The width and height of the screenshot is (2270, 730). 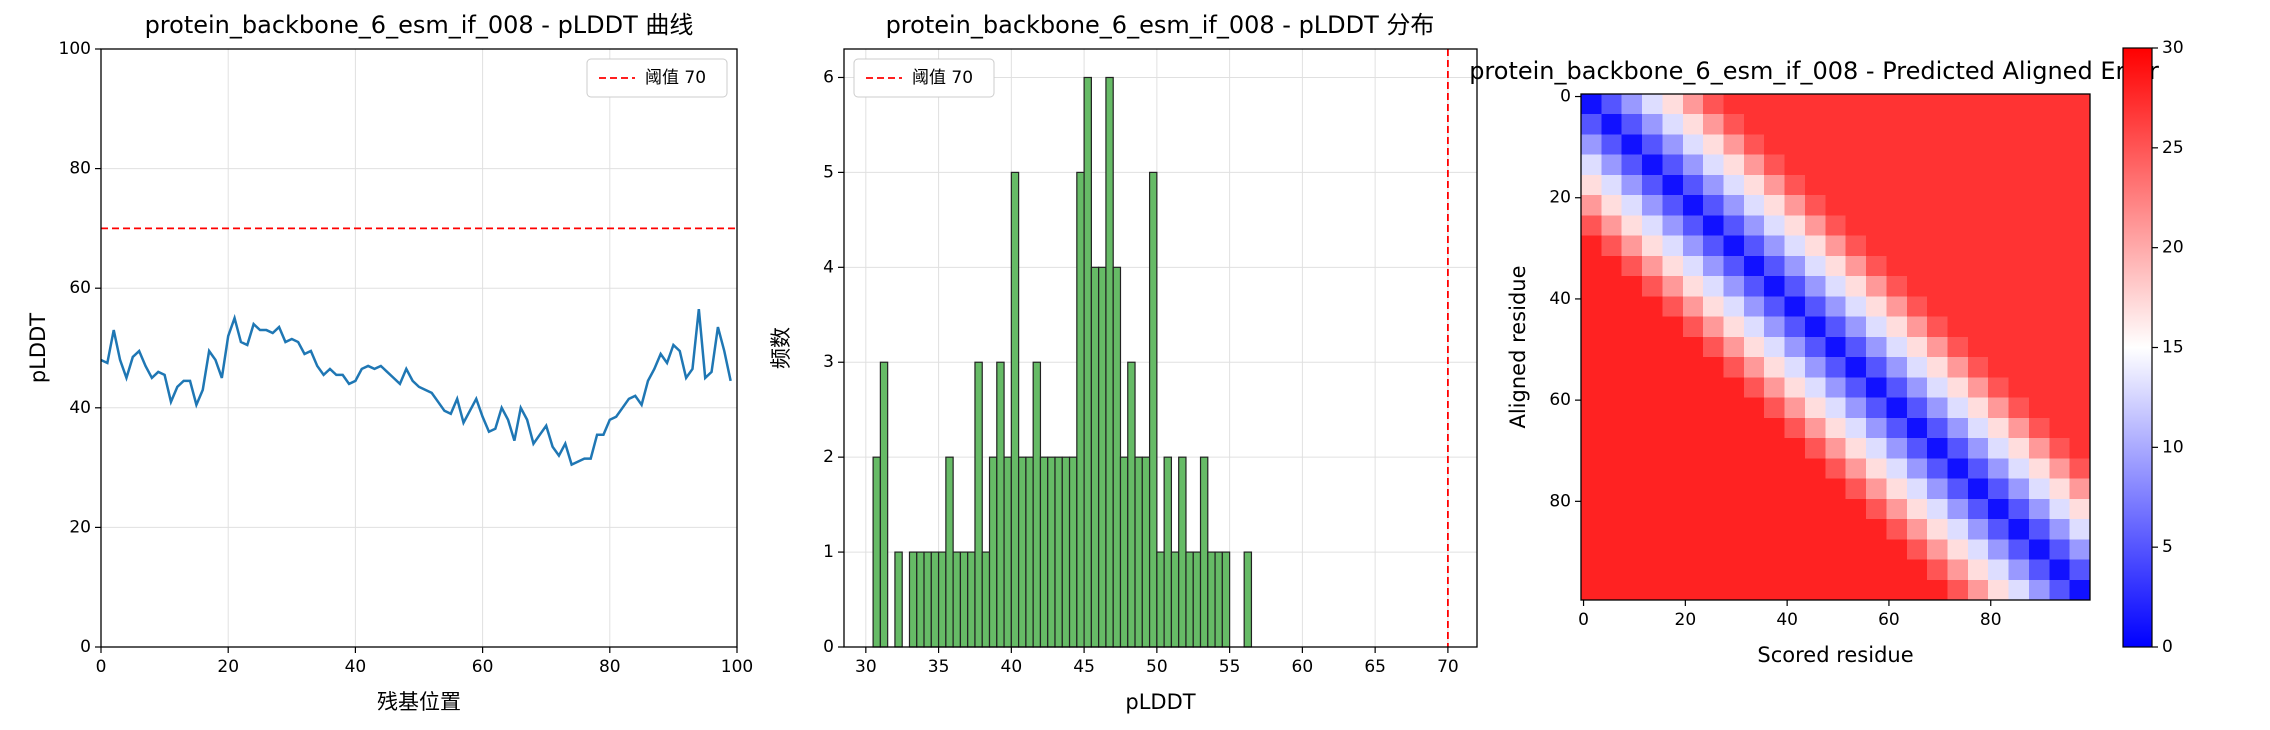 I want to click on y-axis-label: 频数, so click(x=781, y=348).